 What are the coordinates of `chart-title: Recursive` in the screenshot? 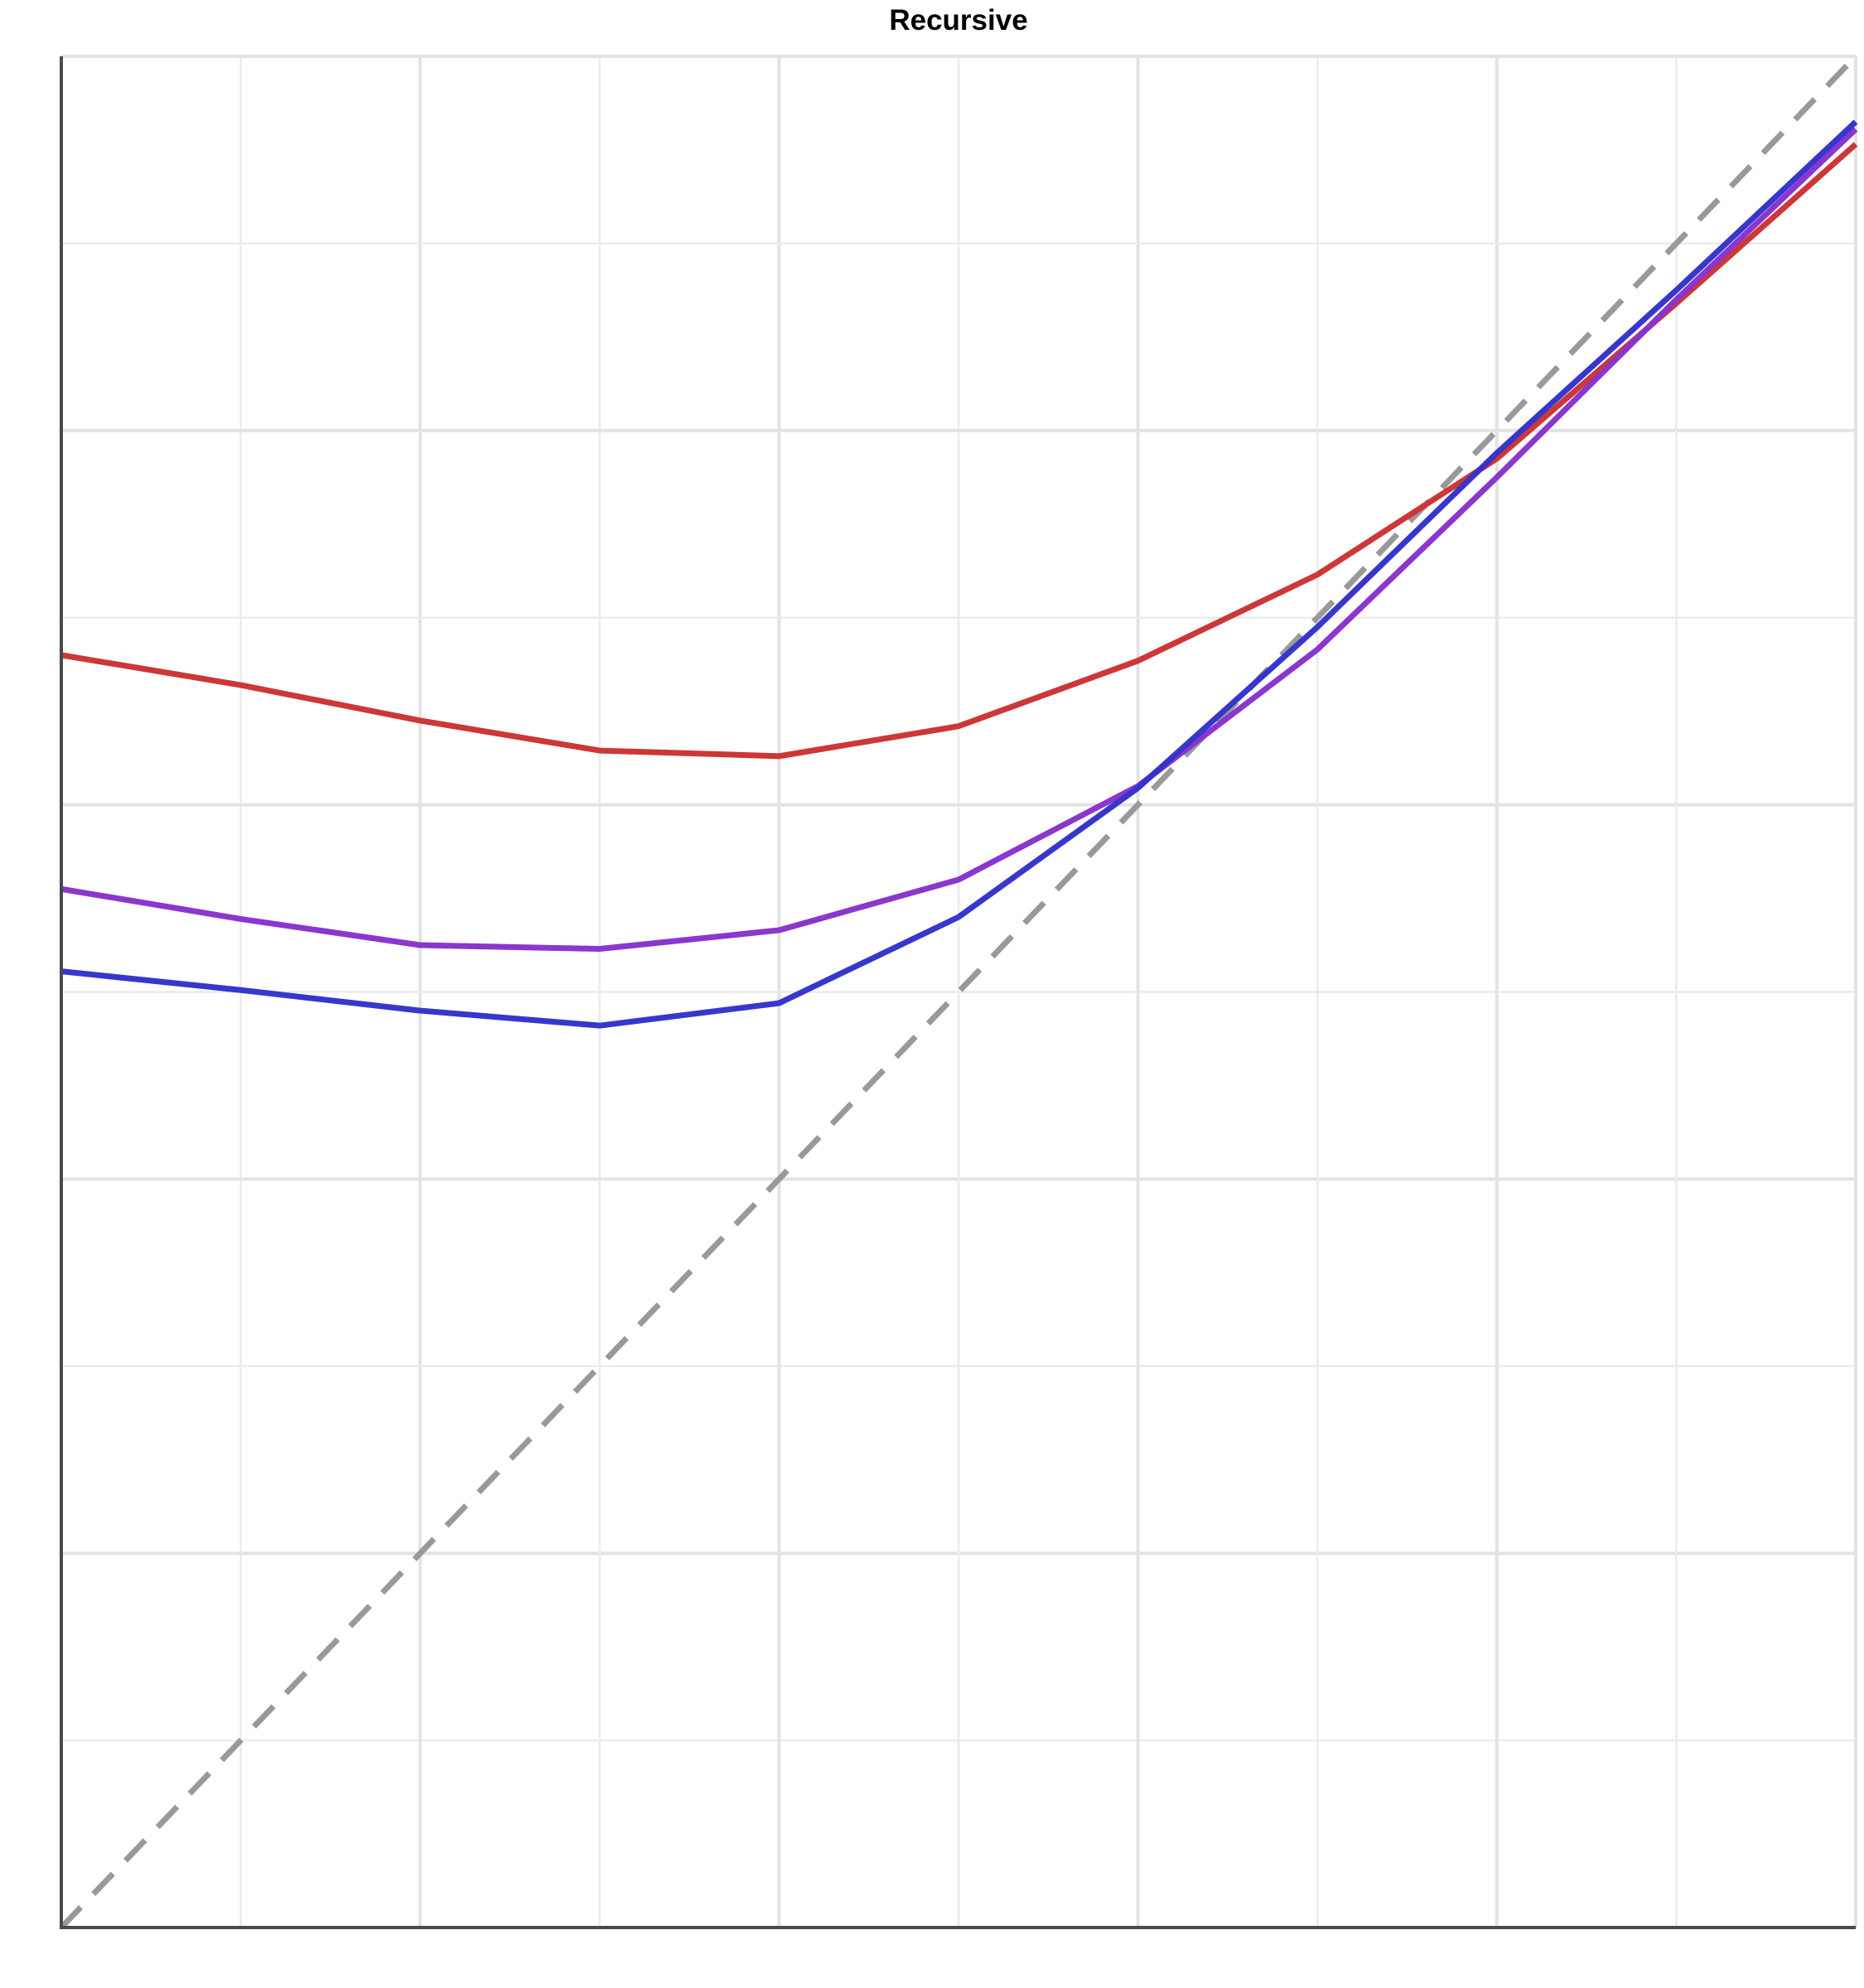 It's located at (958, 20).